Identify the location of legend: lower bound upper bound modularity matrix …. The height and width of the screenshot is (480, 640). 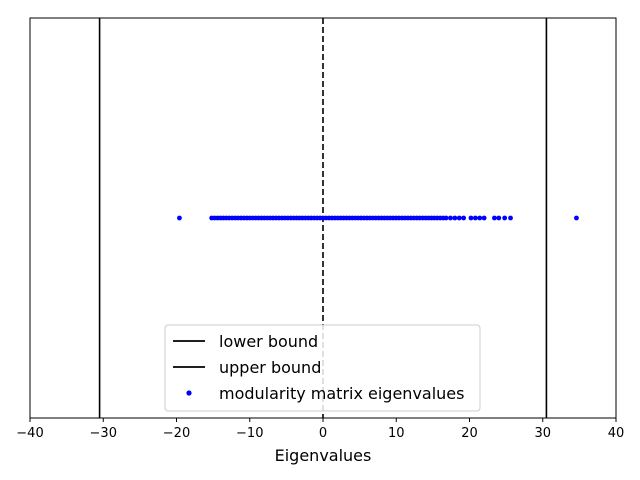
(322, 368).